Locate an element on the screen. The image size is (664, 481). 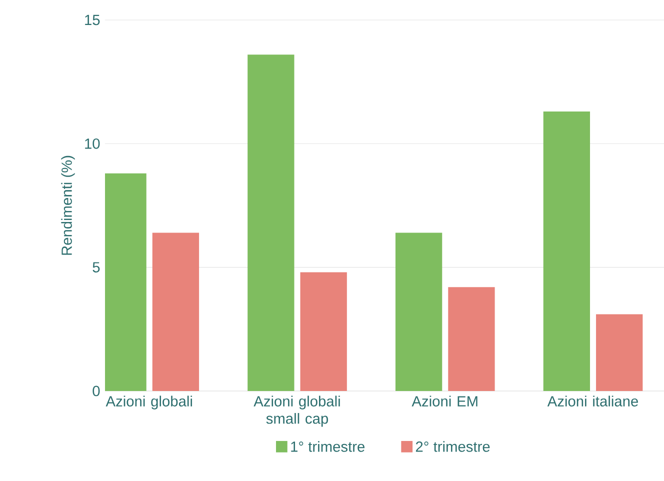
y-tick-label: 15 is located at coordinates (92, 20).